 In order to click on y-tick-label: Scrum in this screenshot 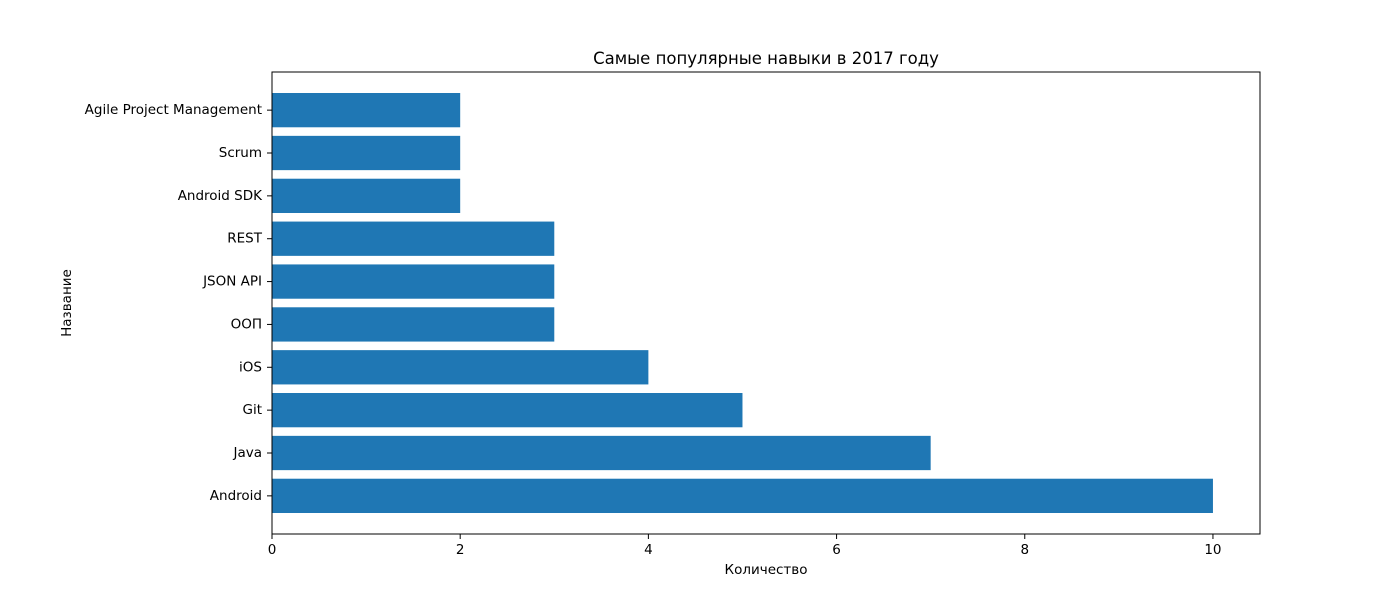, I will do `click(240, 153)`.